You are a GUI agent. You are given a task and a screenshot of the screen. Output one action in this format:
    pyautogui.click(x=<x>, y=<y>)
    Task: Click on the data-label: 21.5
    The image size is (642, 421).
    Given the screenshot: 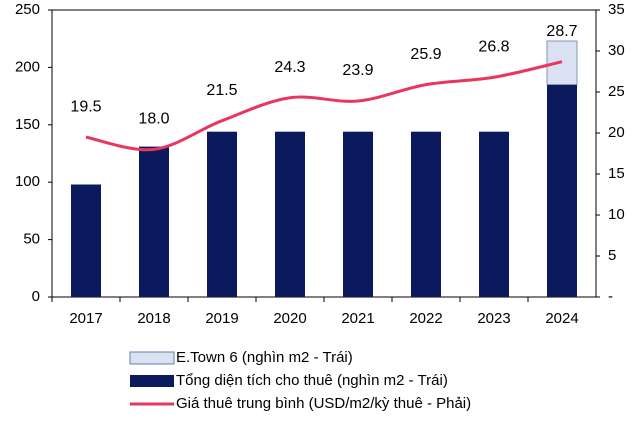 What is the action you would take?
    pyautogui.click(x=221, y=90)
    